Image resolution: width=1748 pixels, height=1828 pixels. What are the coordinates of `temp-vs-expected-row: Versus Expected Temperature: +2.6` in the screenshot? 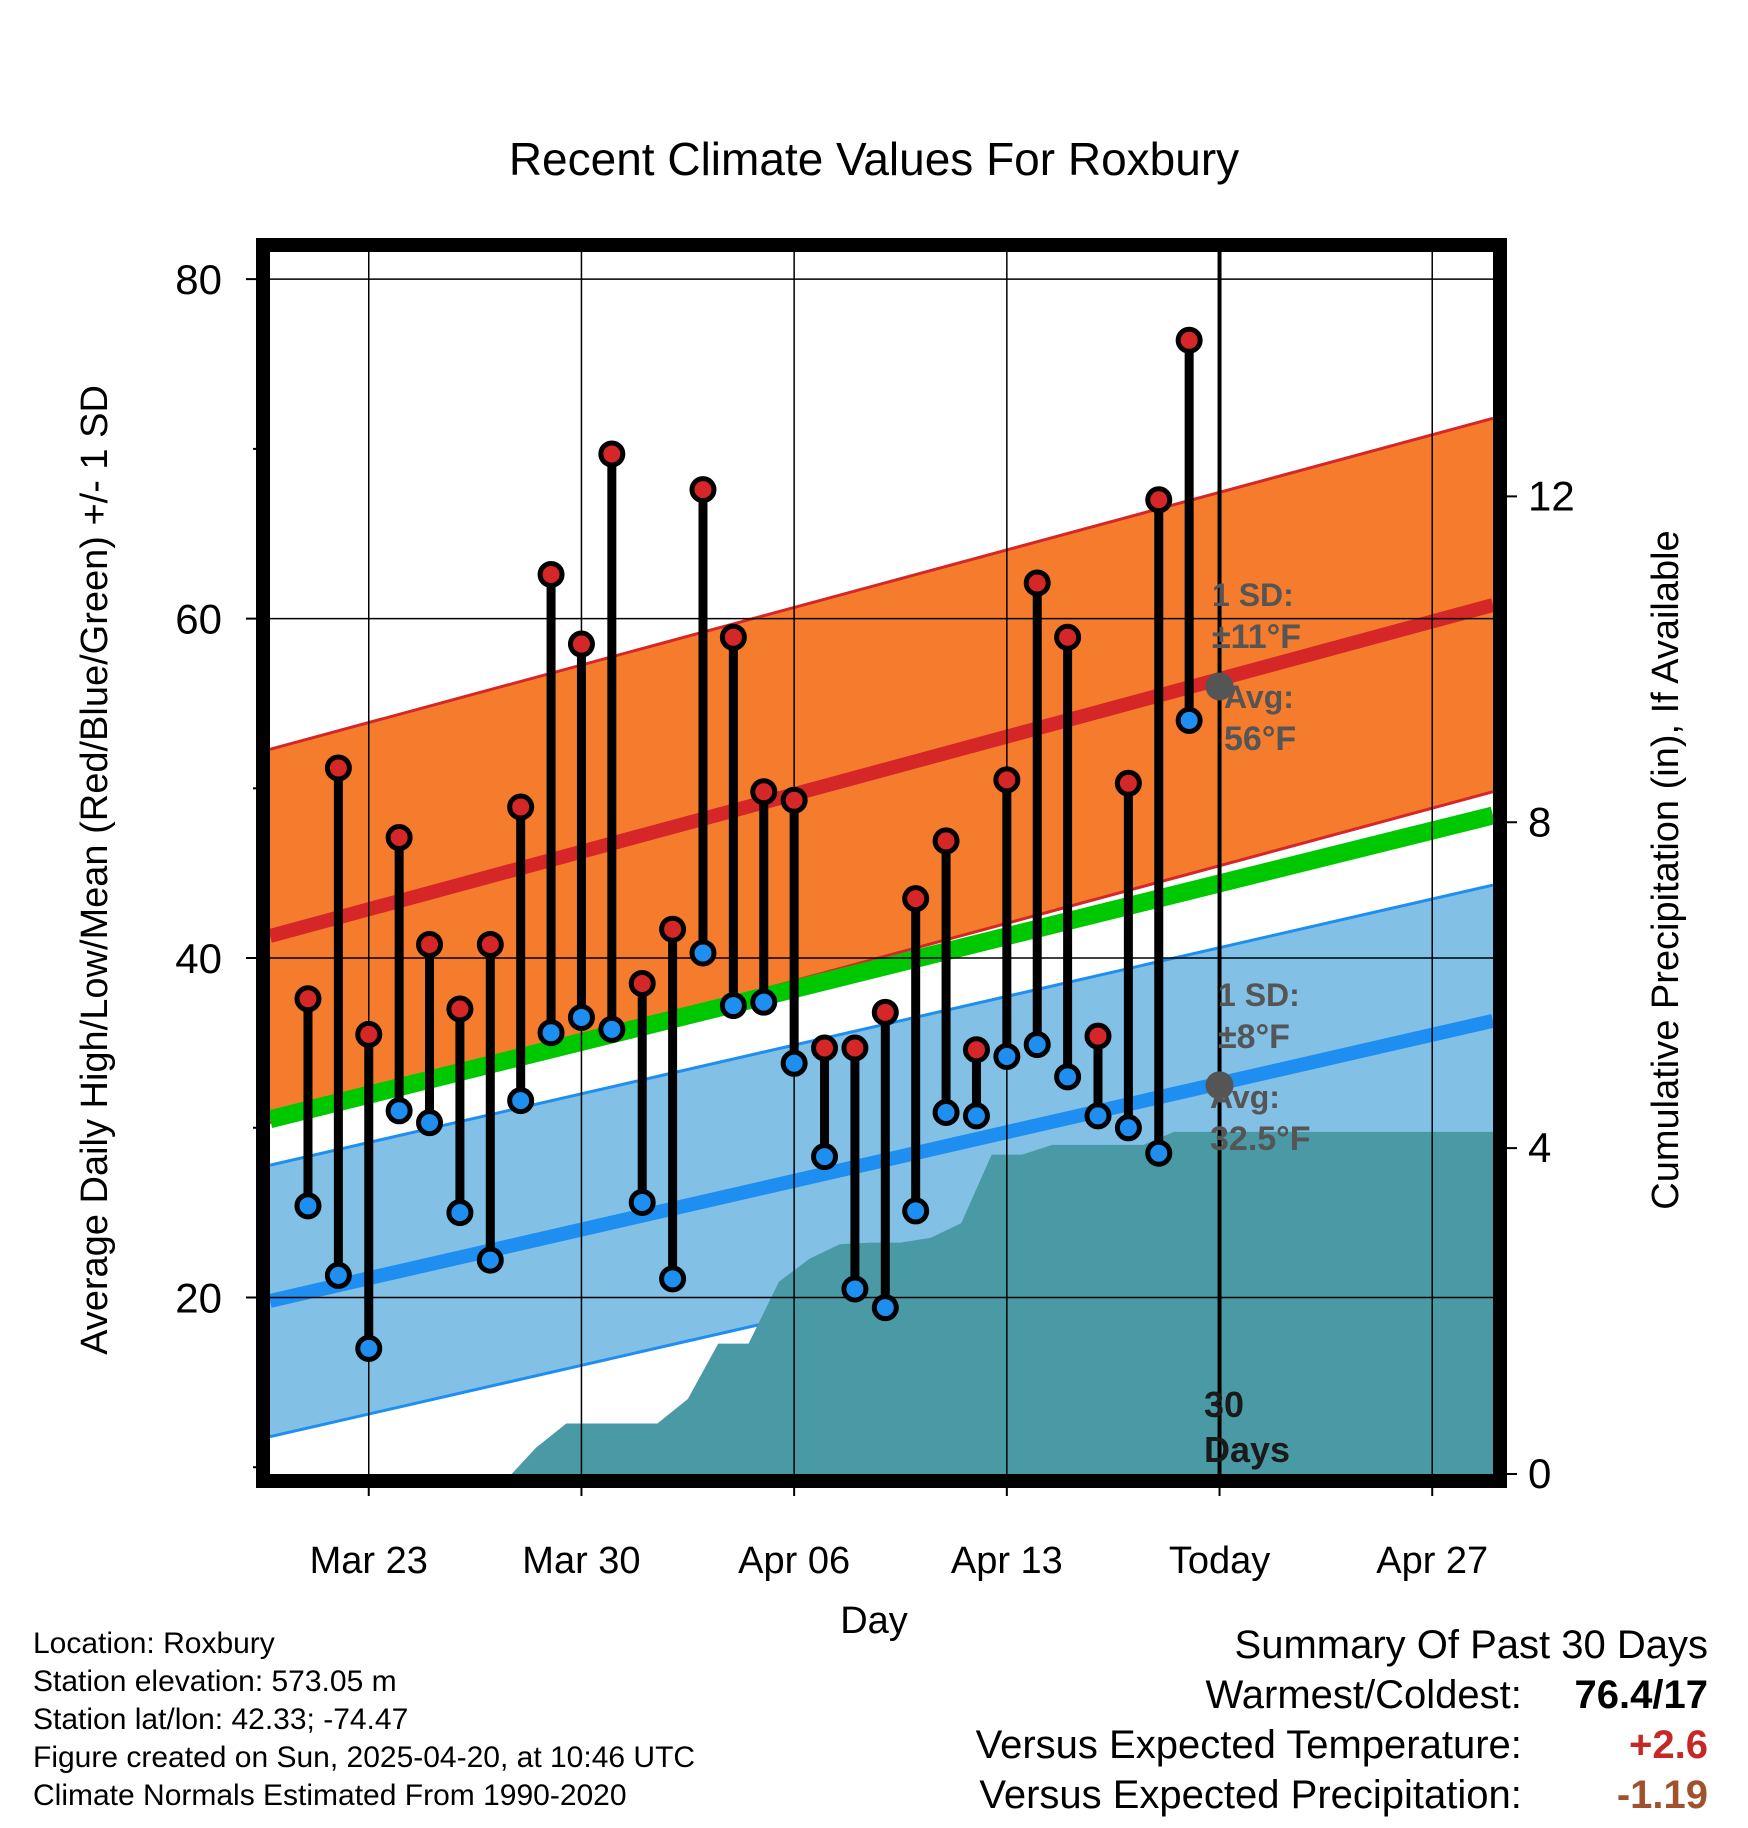 It's located at (1342, 1745).